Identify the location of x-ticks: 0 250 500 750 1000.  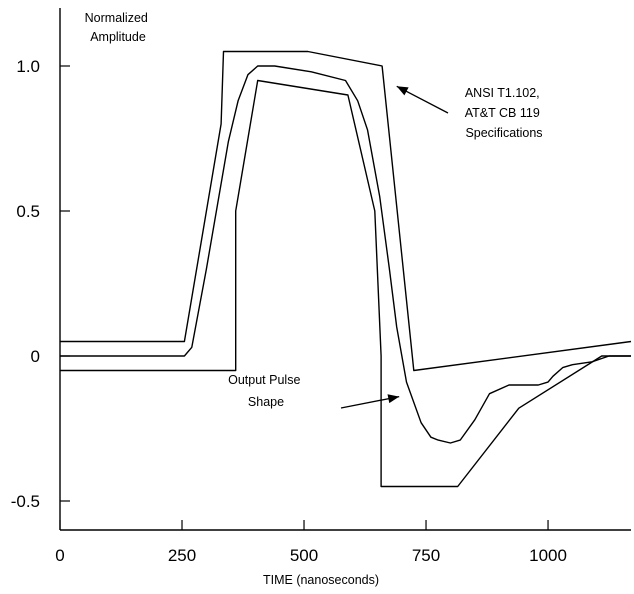
(311, 542).